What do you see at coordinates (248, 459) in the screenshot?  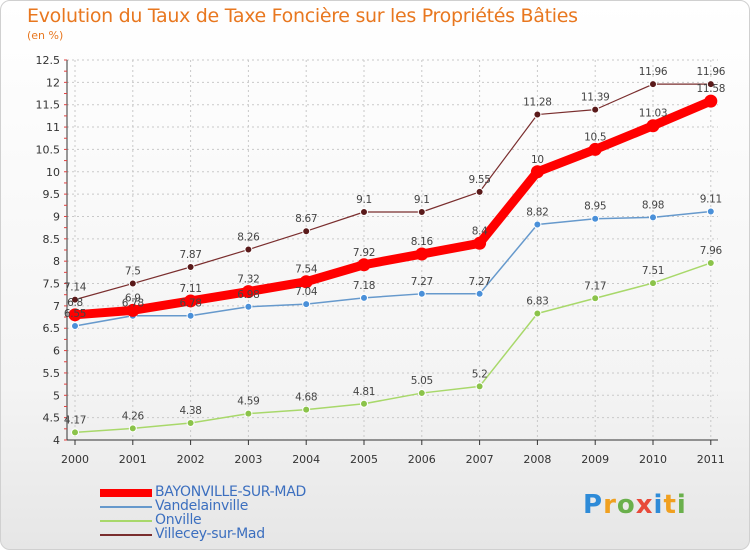 I see `x-tick-label: 2003` at bounding box center [248, 459].